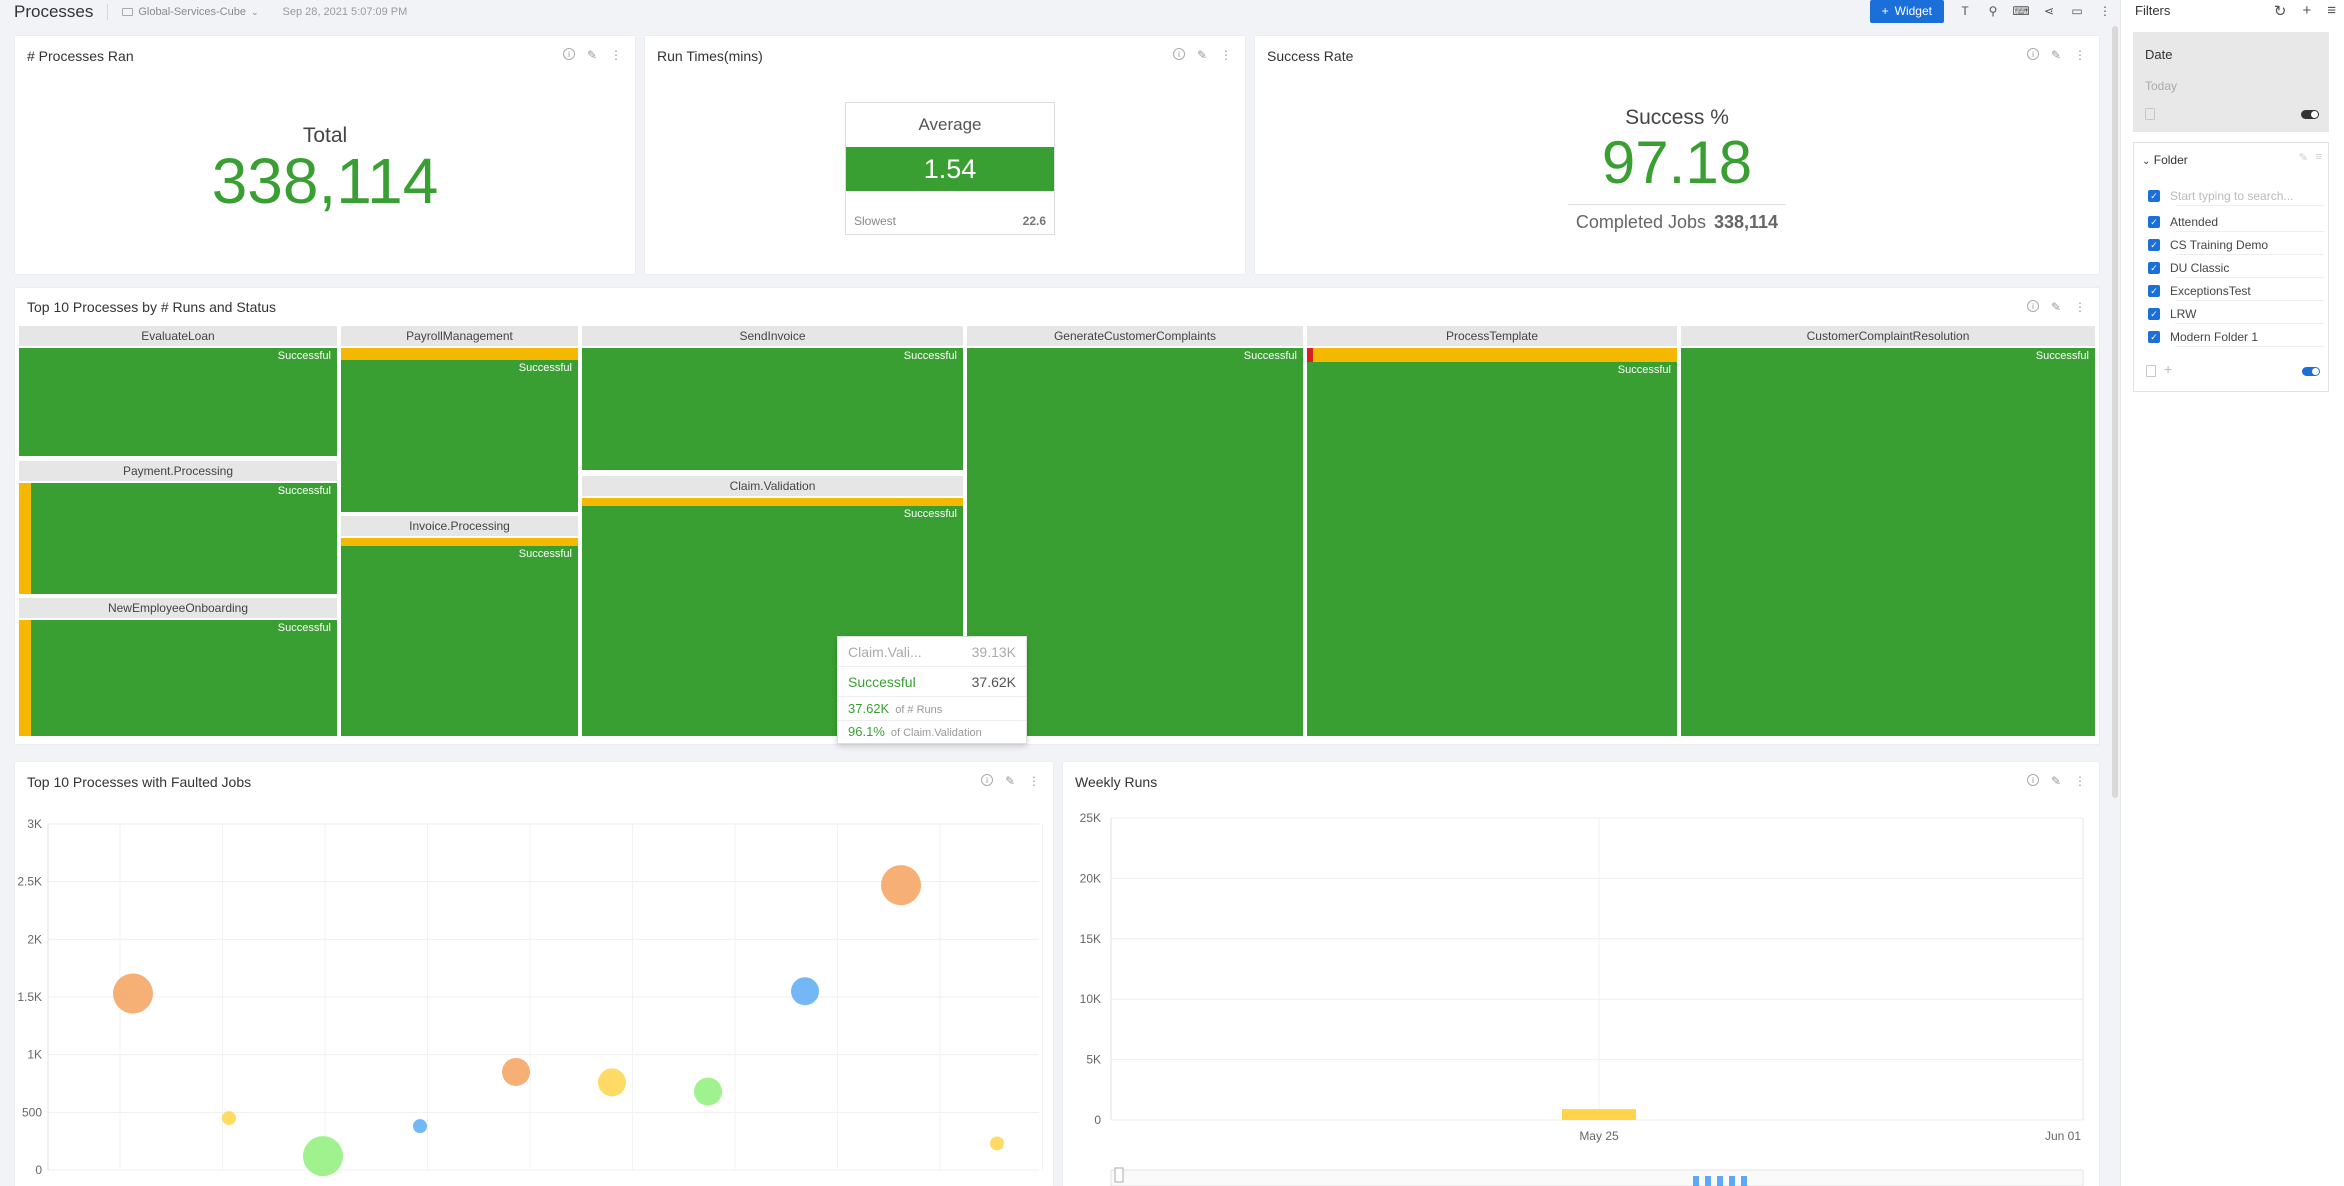 The width and height of the screenshot is (2344, 1186). I want to click on navigator-bar, so click(1744, 1181).